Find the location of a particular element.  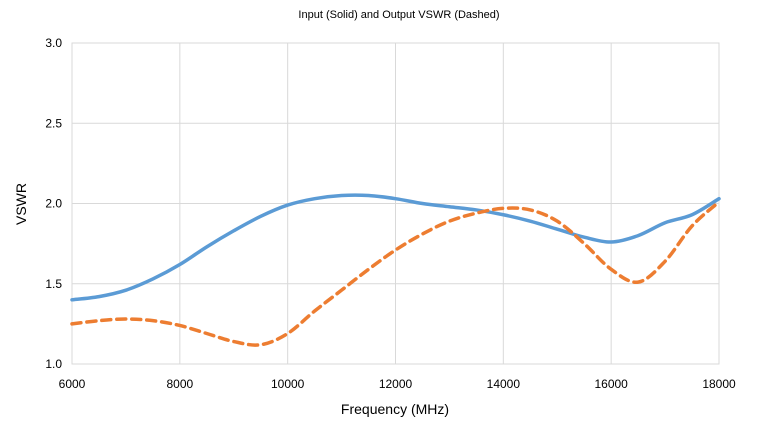

x-axis-title: Frequency (MHz) is located at coordinates (395, 409).